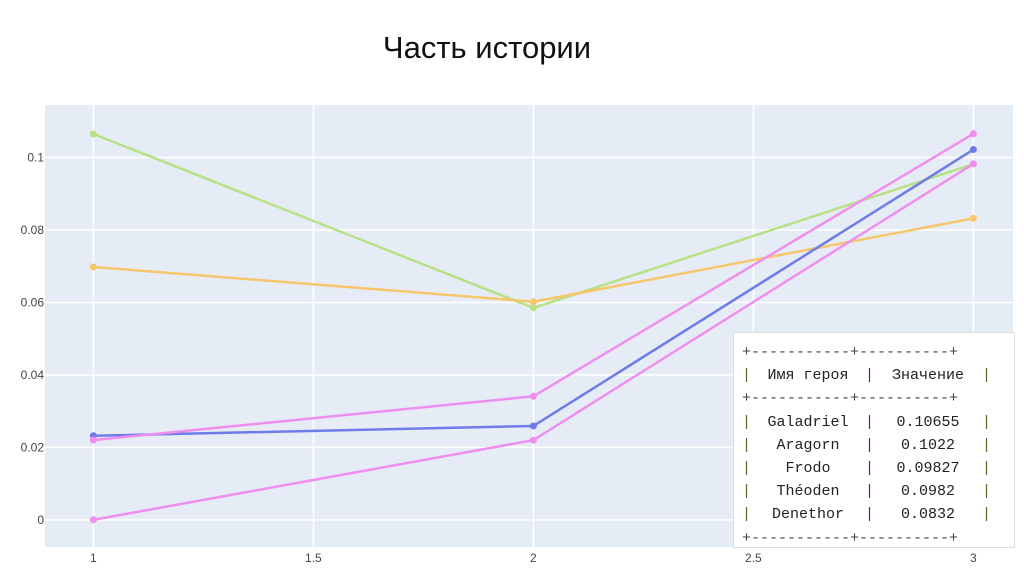 This screenshot has height=574, width=1024. What do you see at coordinates (928, 376) in the screenshot?
I see `header-value: Значение` at bounding box center [928, 376].